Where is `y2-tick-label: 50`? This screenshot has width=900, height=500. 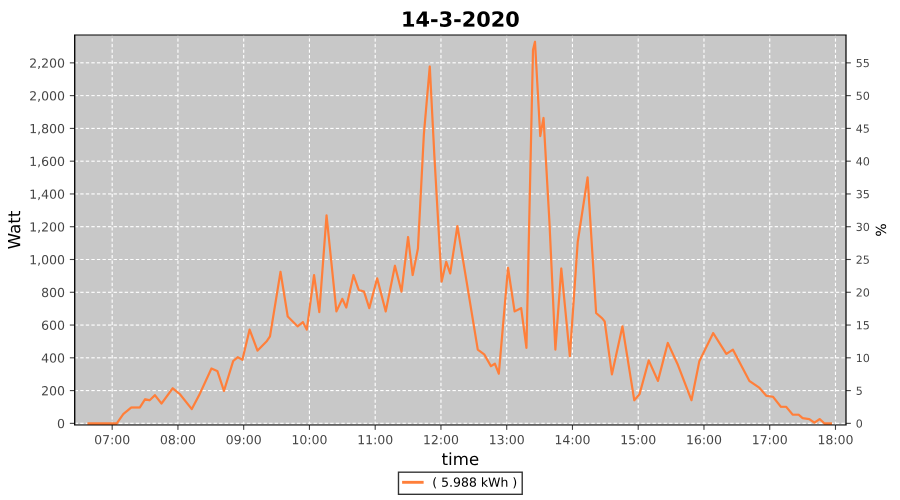
y2-tick-label: 50 is located at coordinates (863, 96).